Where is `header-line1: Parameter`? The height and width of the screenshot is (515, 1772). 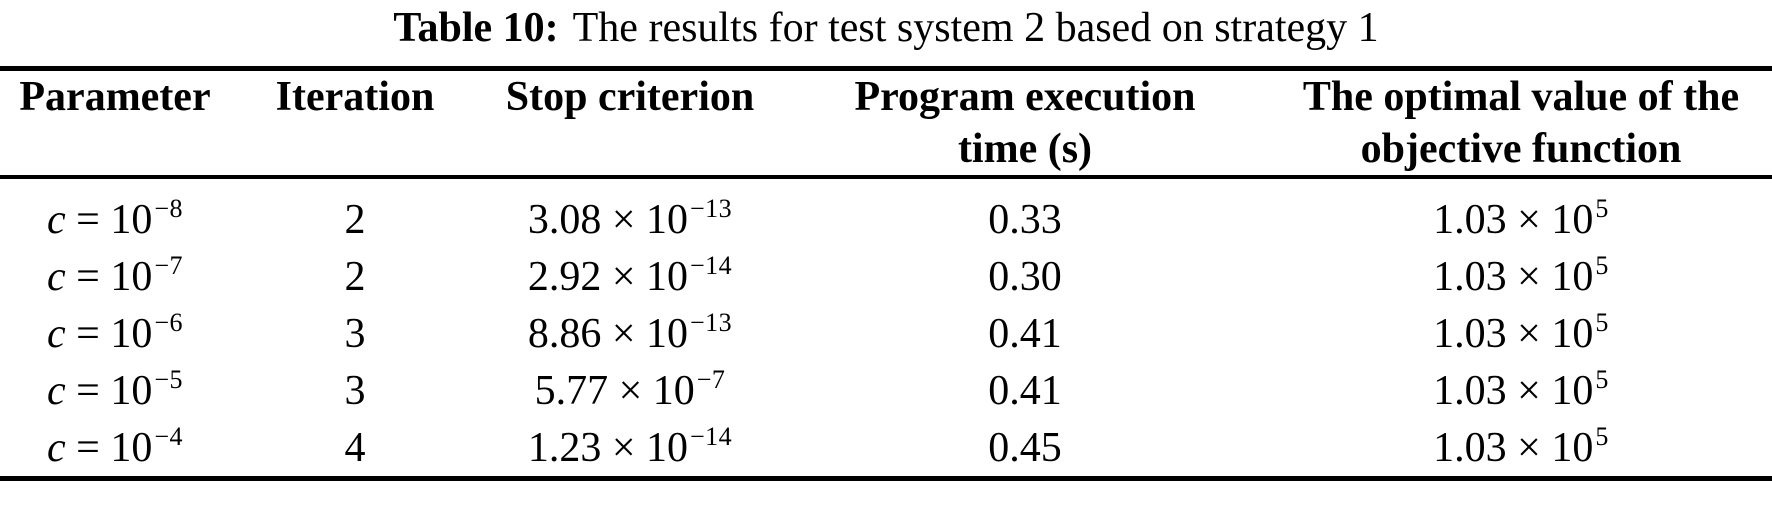 header-line1: Parameter is located at coordinates (115, 97).